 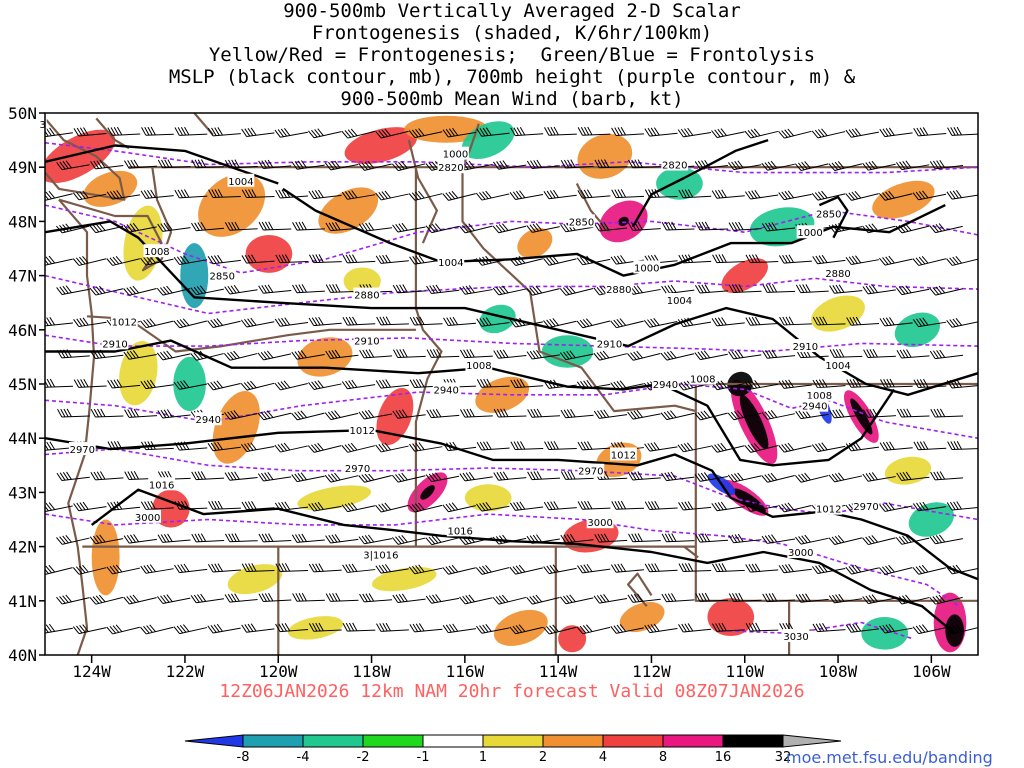 I want to click on lat-tick-label: 49N, so click(x=22, y=167).